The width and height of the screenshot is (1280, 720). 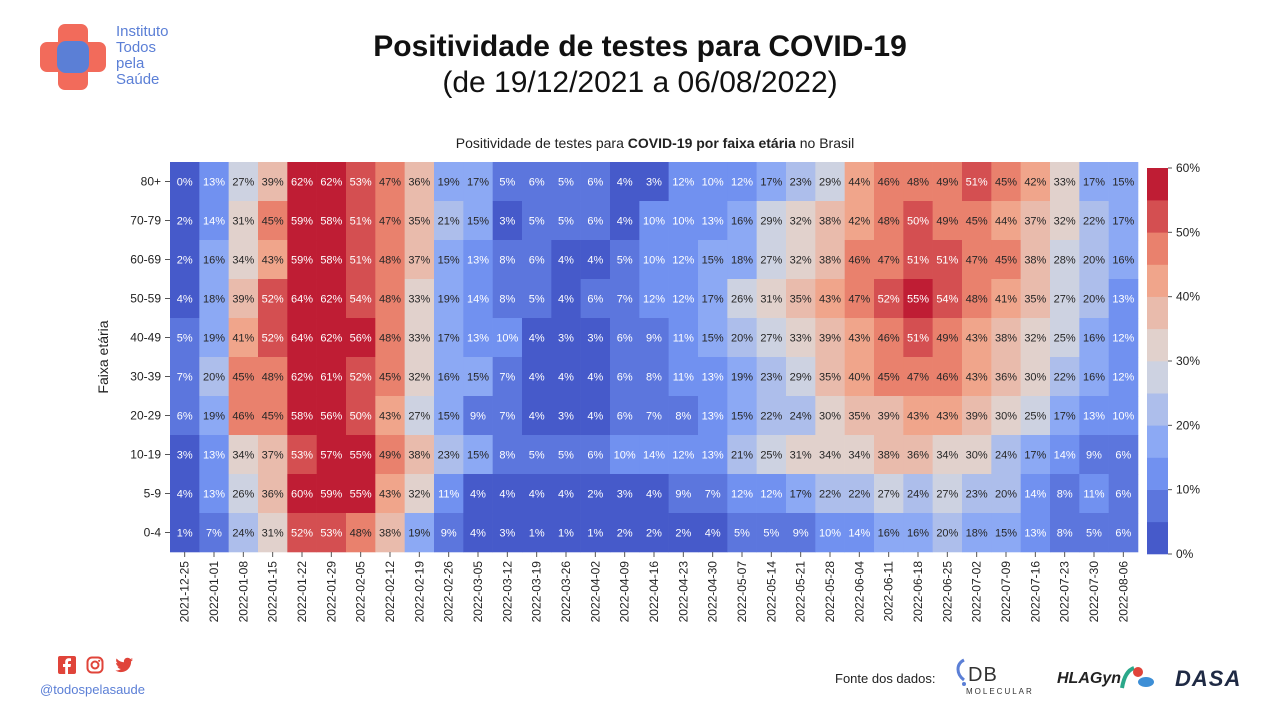 I want to click on x-tick-label: 2022-04-02, so click(x=595, y=592).